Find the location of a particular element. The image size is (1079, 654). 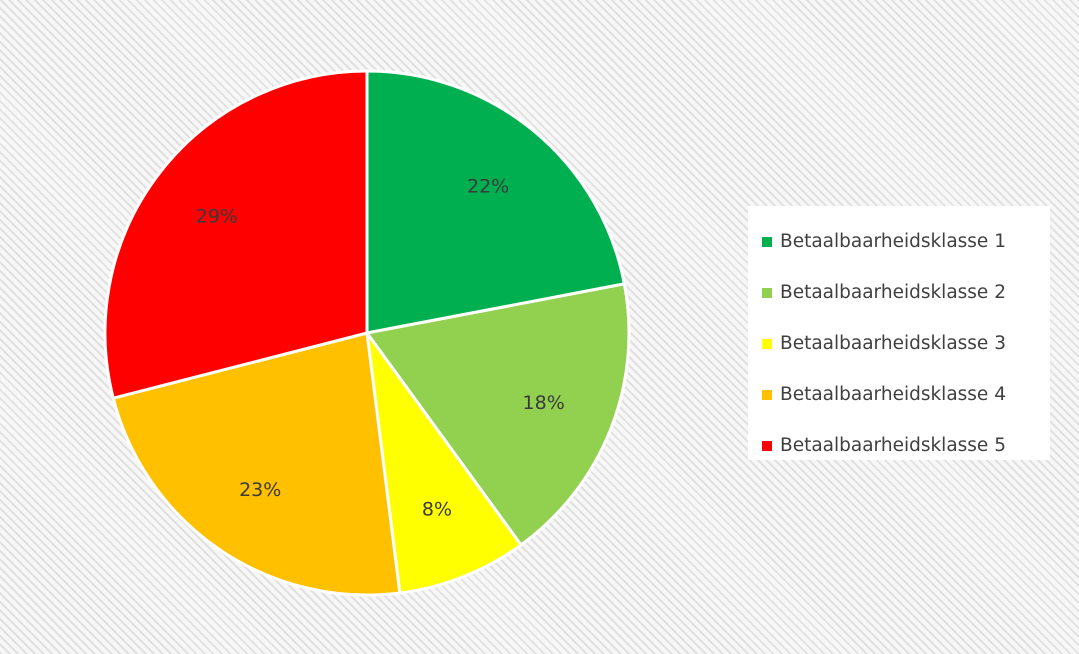

legend-item-3: Betaalbaarheidsklasse 3 is located at coordinates (906, 343).